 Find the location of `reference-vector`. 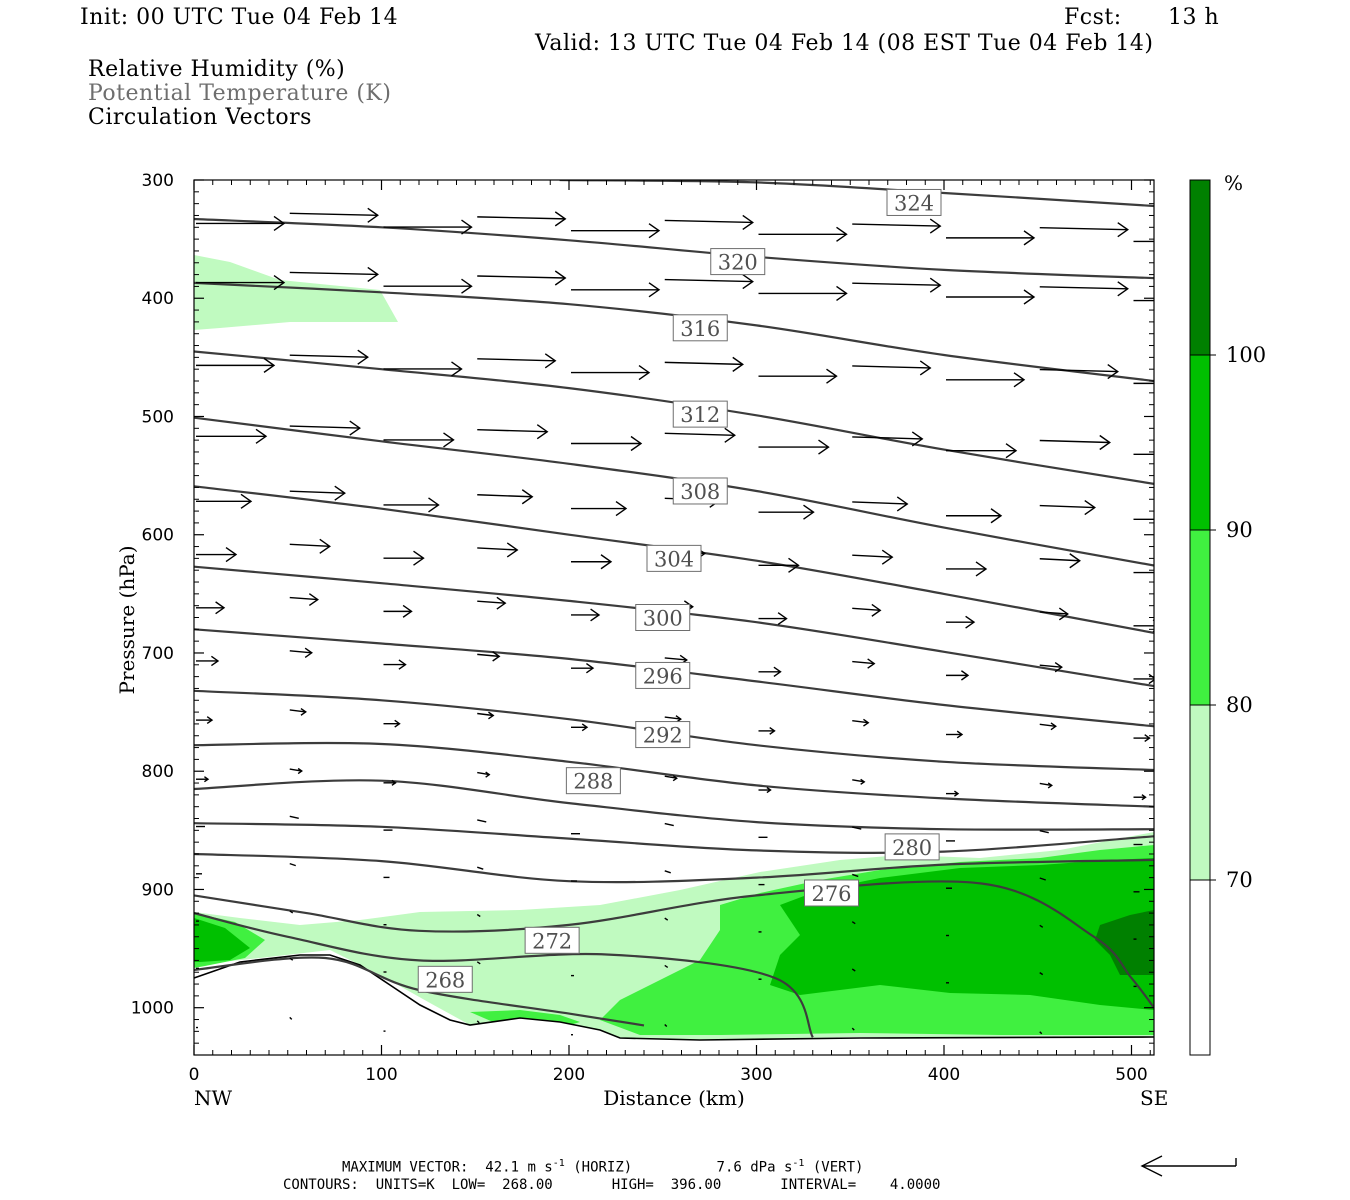

reference-vector is located at coordinates (1188, 1166).